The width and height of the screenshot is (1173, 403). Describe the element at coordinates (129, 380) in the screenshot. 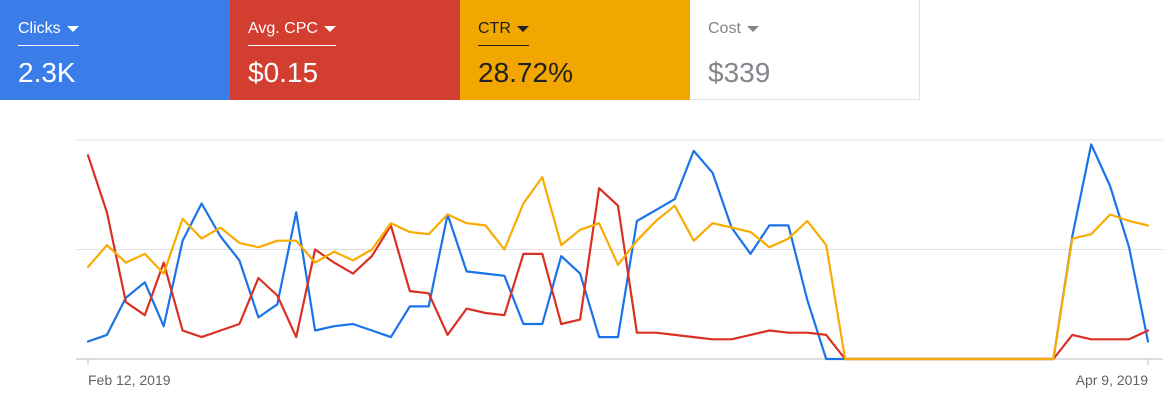

I see `x-tick-label: Feb 12, 2019` at that location.